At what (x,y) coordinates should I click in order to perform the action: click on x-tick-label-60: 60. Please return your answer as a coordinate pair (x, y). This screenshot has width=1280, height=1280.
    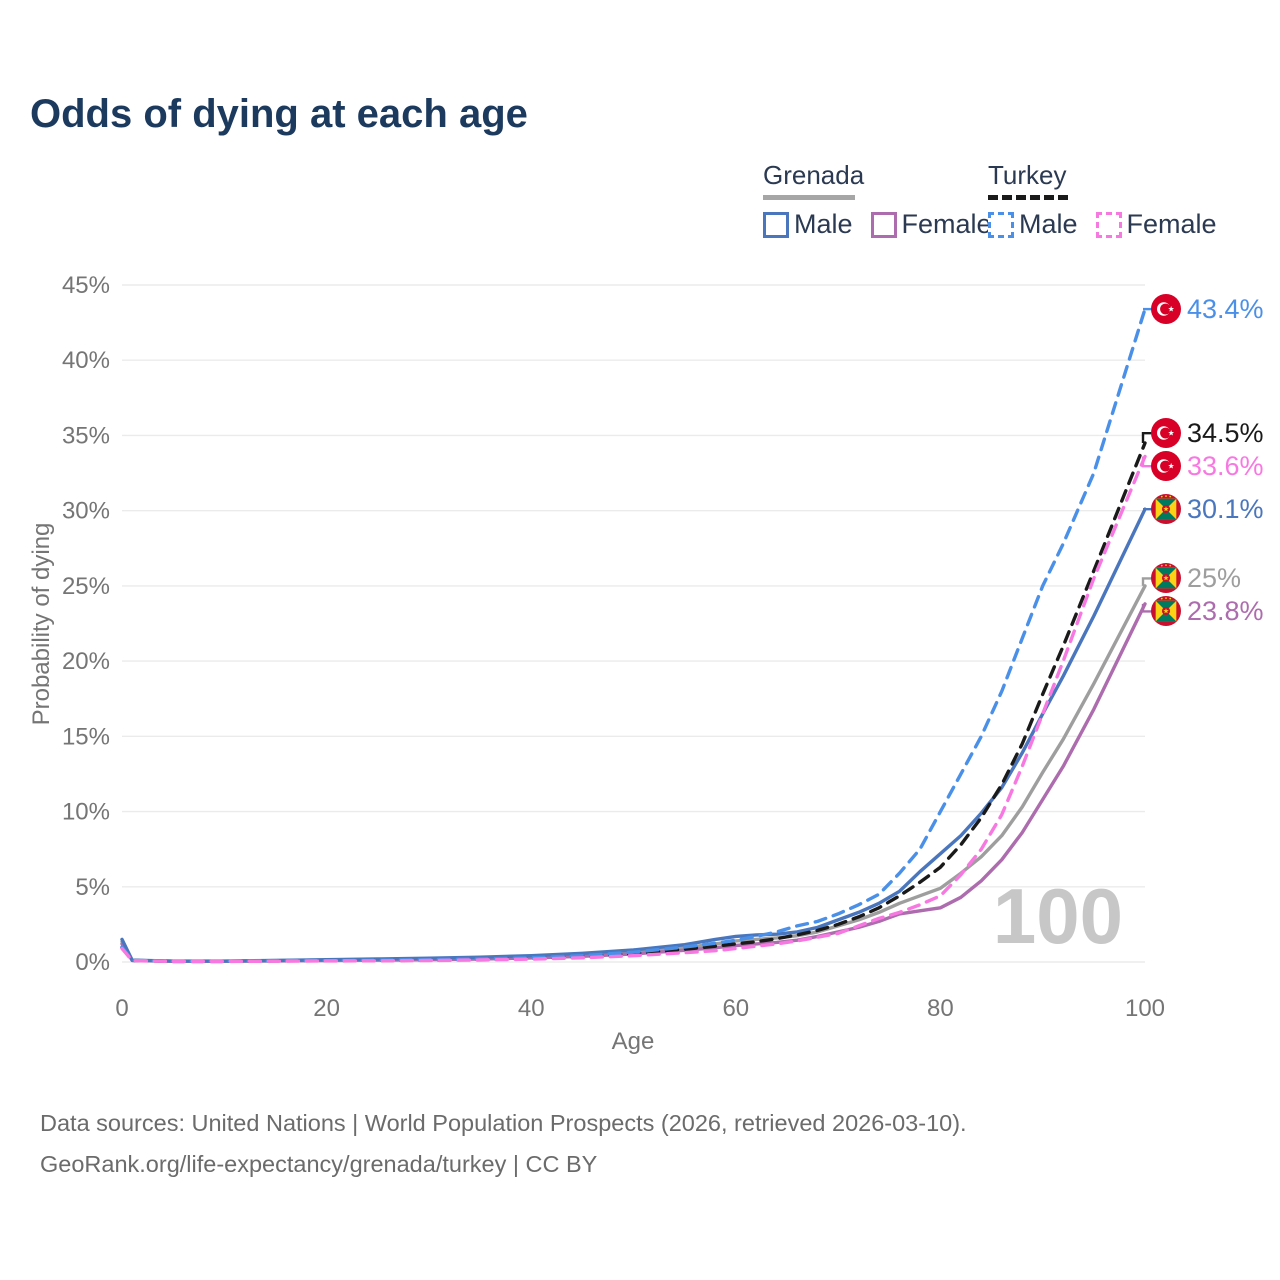
    Looking at the image, I should click on (735, 1008).